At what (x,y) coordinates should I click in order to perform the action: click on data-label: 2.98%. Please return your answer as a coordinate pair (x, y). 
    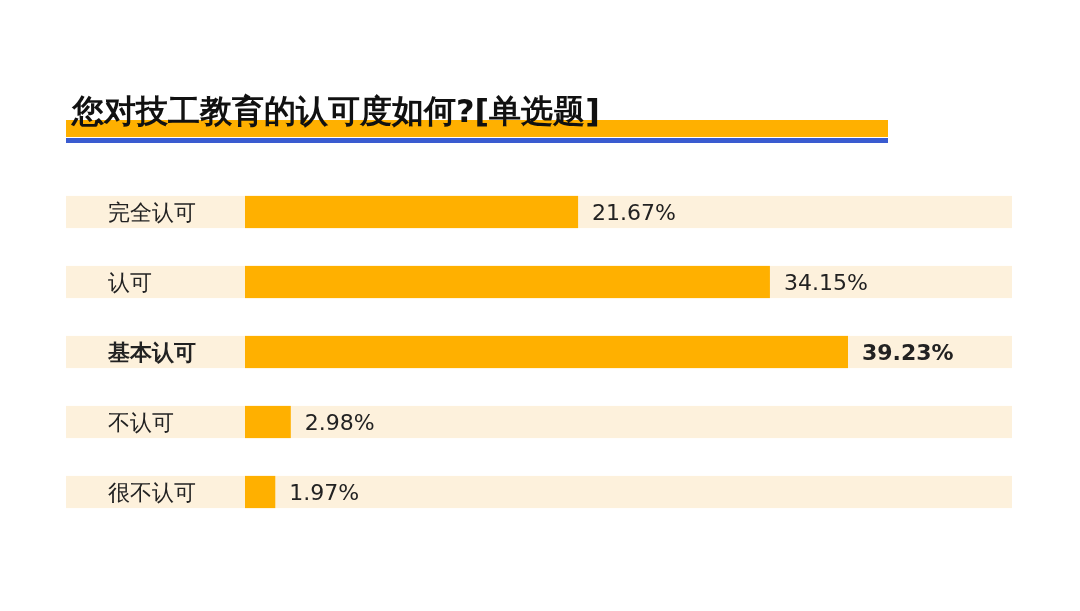
    Looking at the image, I should click on (339, 422).